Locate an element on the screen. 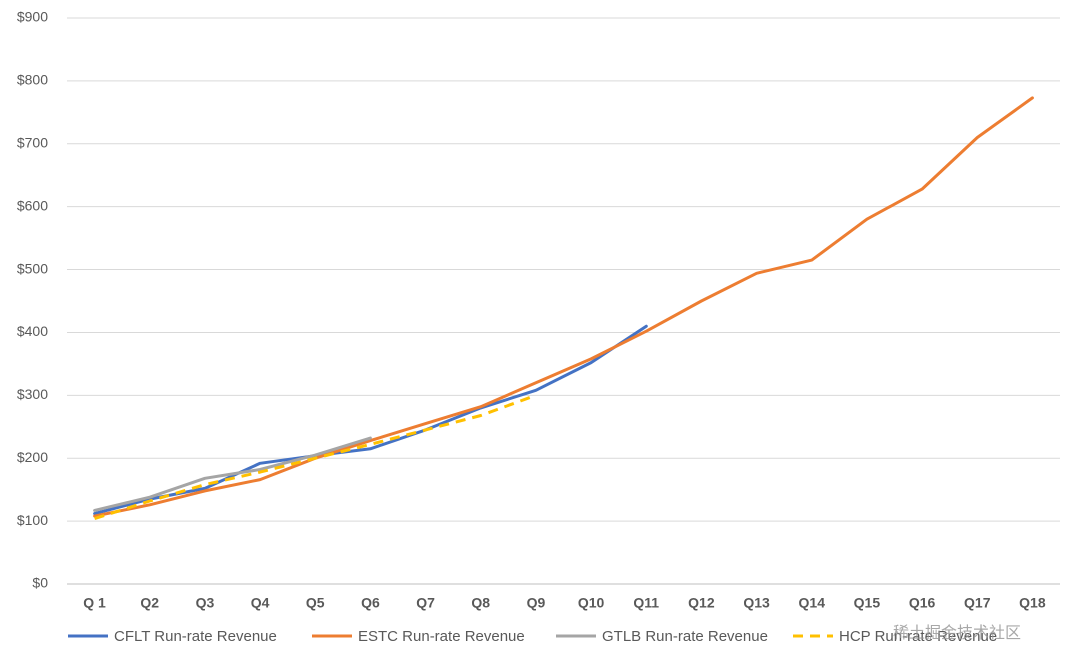  x-tick-label: Q18 is located at coordinates (1032, 603).